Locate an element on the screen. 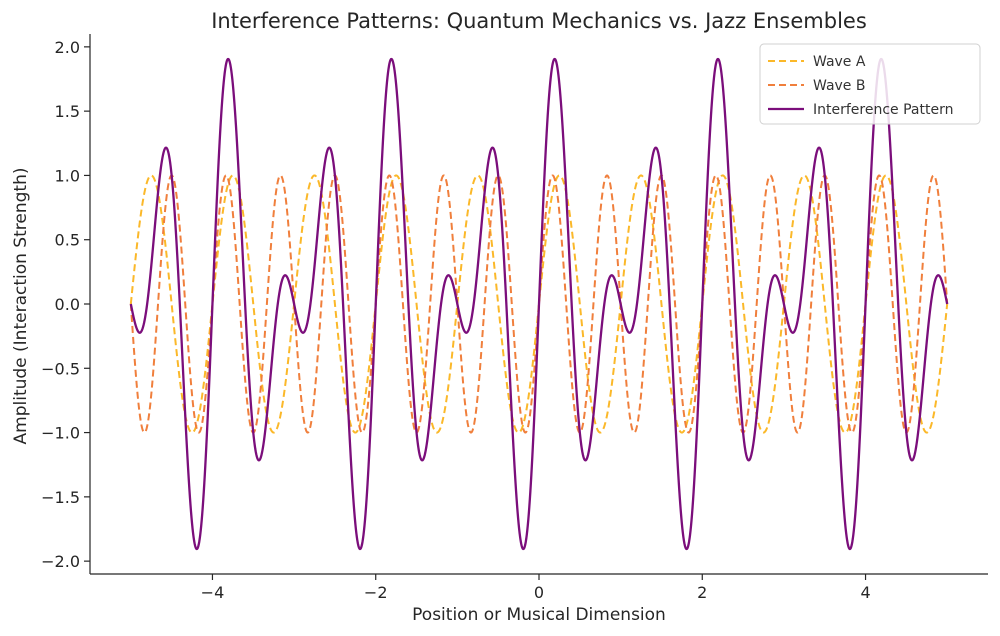 The height and width of the screenshot is (636, 1000). x-axis-ticks: −4 −2 0 2 4 is located at coordinates (536, 588).